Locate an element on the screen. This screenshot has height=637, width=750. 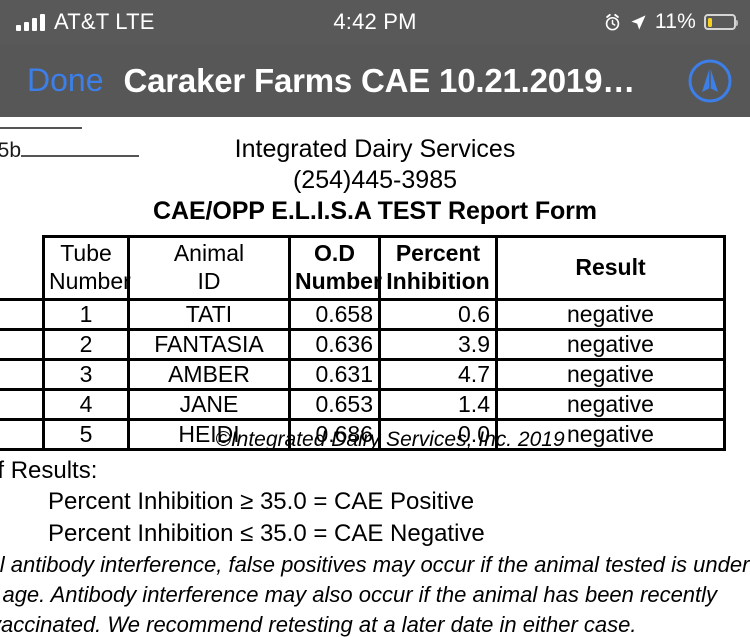
status-bar-center: 4:42 PM is located at coordinates (375, 22).